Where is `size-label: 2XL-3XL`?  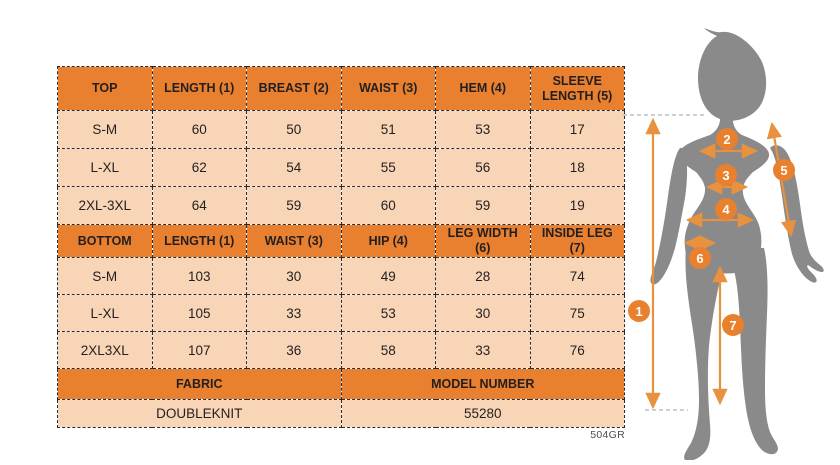
size-label: 2XL-3XL is located at coordinates (105, 205).